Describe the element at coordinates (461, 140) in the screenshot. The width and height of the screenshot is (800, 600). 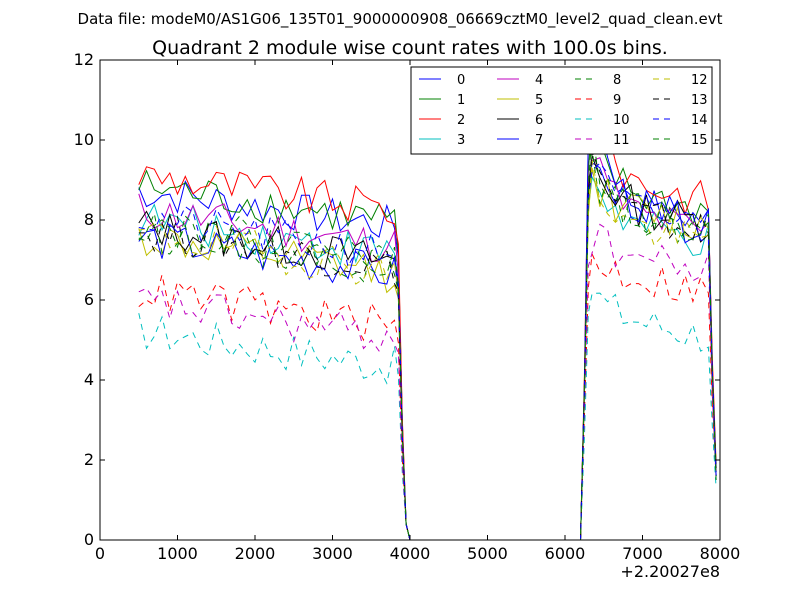
I see `legend-label-3: 3` at that location.